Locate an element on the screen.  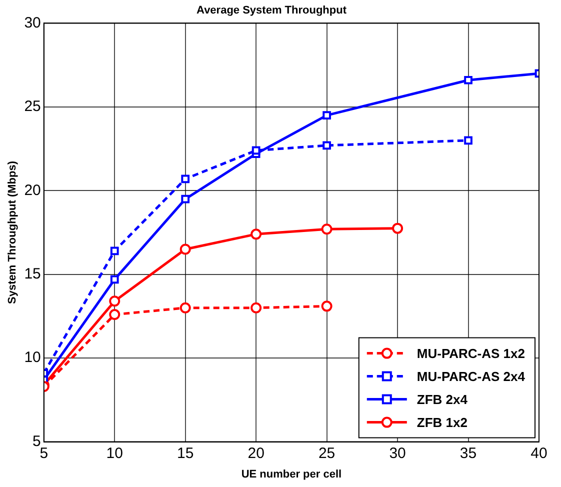
legend-label: ZFB 2x4 is located at coordinates (442, 399).